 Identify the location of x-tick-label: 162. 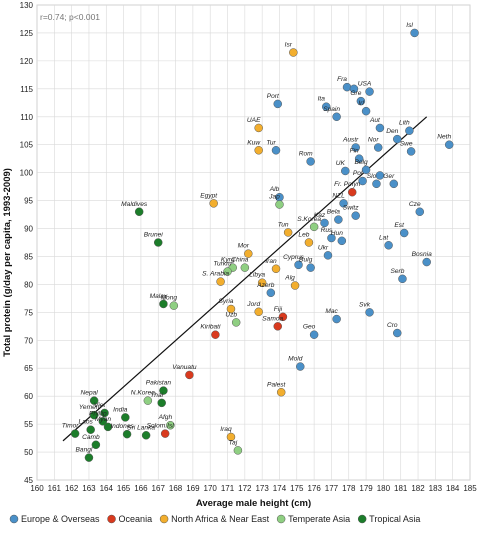
(72, 488).